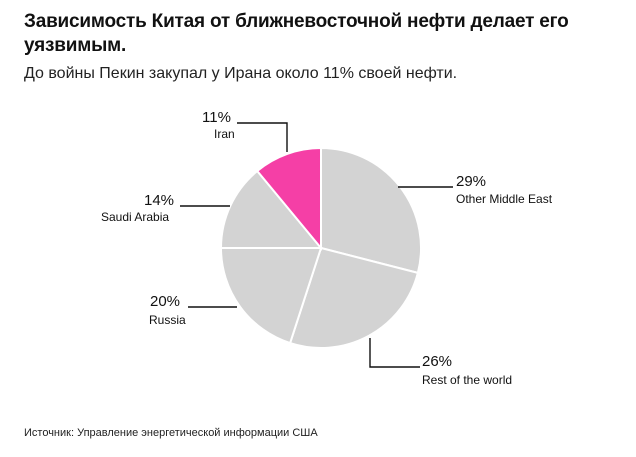 This screenshot has height=457, width=636. What do you see at coordinates (193, 310) in the screenshot?
I see `label-group-russia: 20% Russia` at bounding box center [193, 310].